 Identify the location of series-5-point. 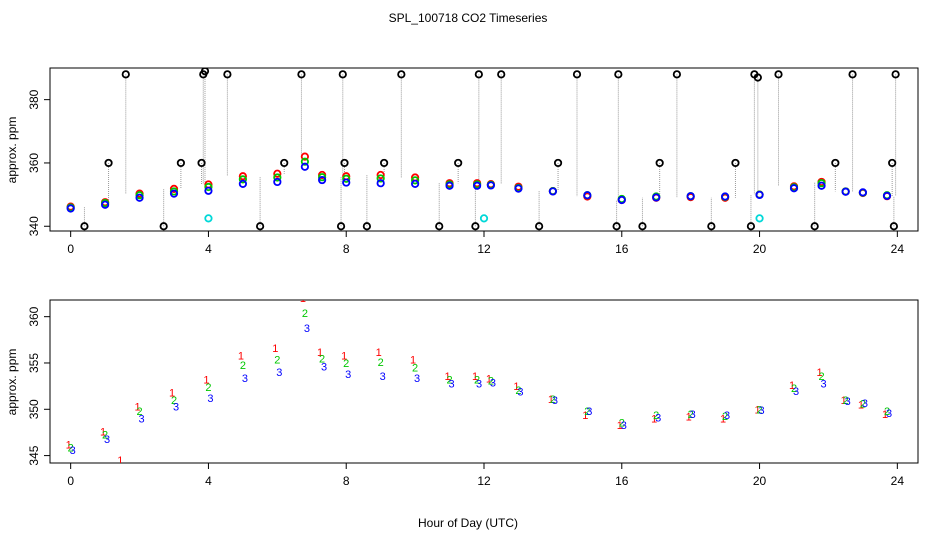
(484, 218).